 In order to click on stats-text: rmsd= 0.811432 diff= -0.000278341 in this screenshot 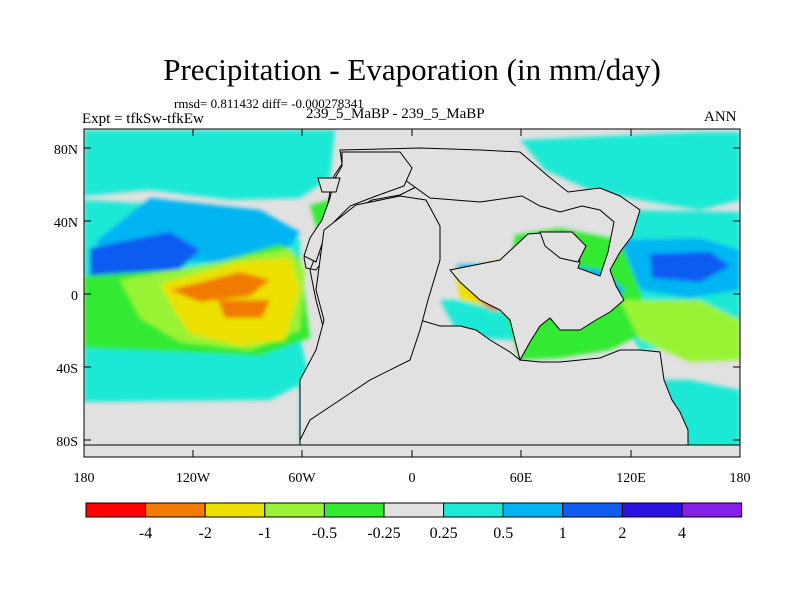, I will do `click(269, 103)`.